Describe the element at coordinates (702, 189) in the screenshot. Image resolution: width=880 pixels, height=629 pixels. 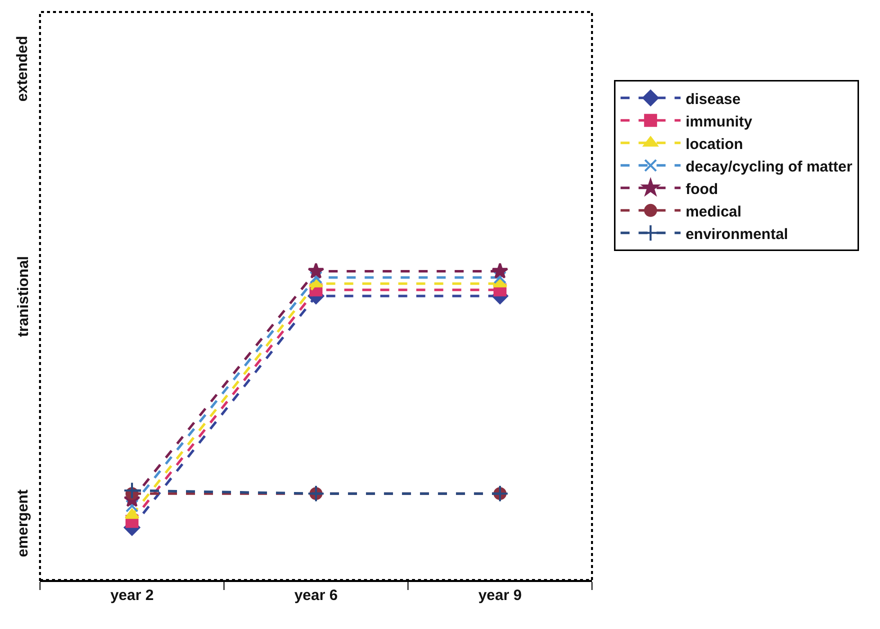
I see `legend-label: food` at that location.